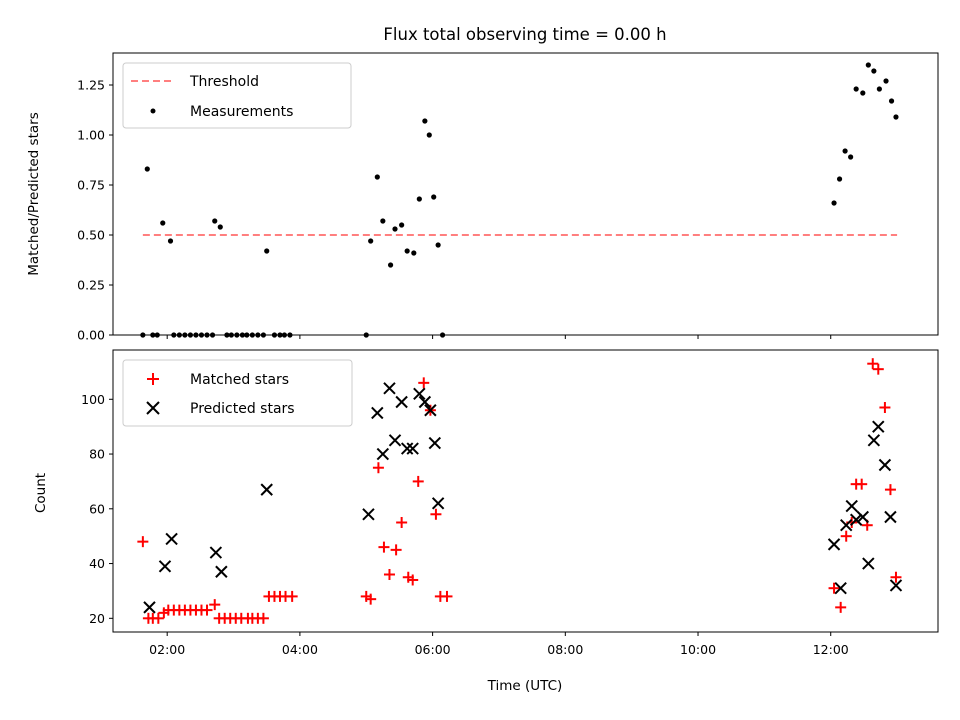 Image resolution: width=960 pixels, height=720 pixels. Describe the element at coordinates (34, 193) in the screenshot. I see `top-y-axis-label: Matched/Predicted stars` at that location.